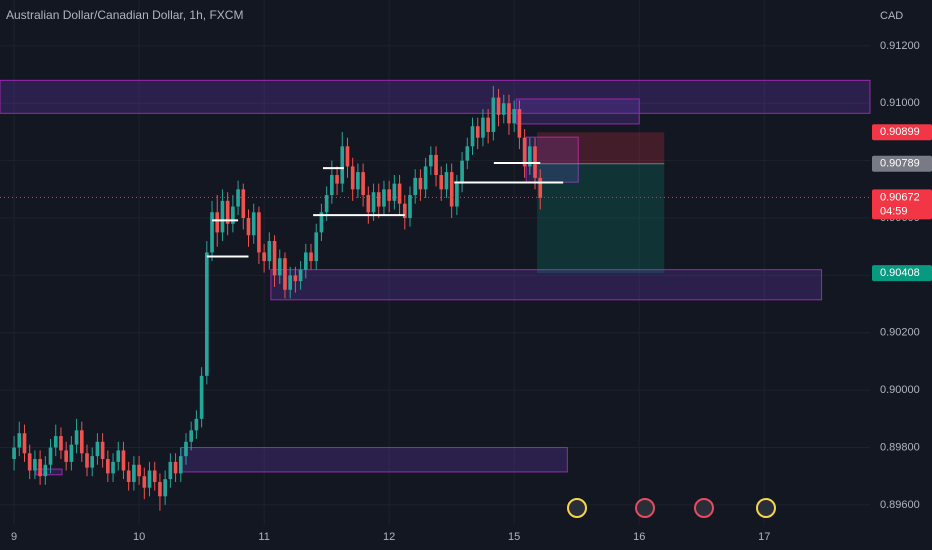 Image resolution: width=932 pixels, height=550 pixels. Describe the element at coordinates (900, 197) in the screenshot. I see `price-tag-label: 0.90672` at that location.